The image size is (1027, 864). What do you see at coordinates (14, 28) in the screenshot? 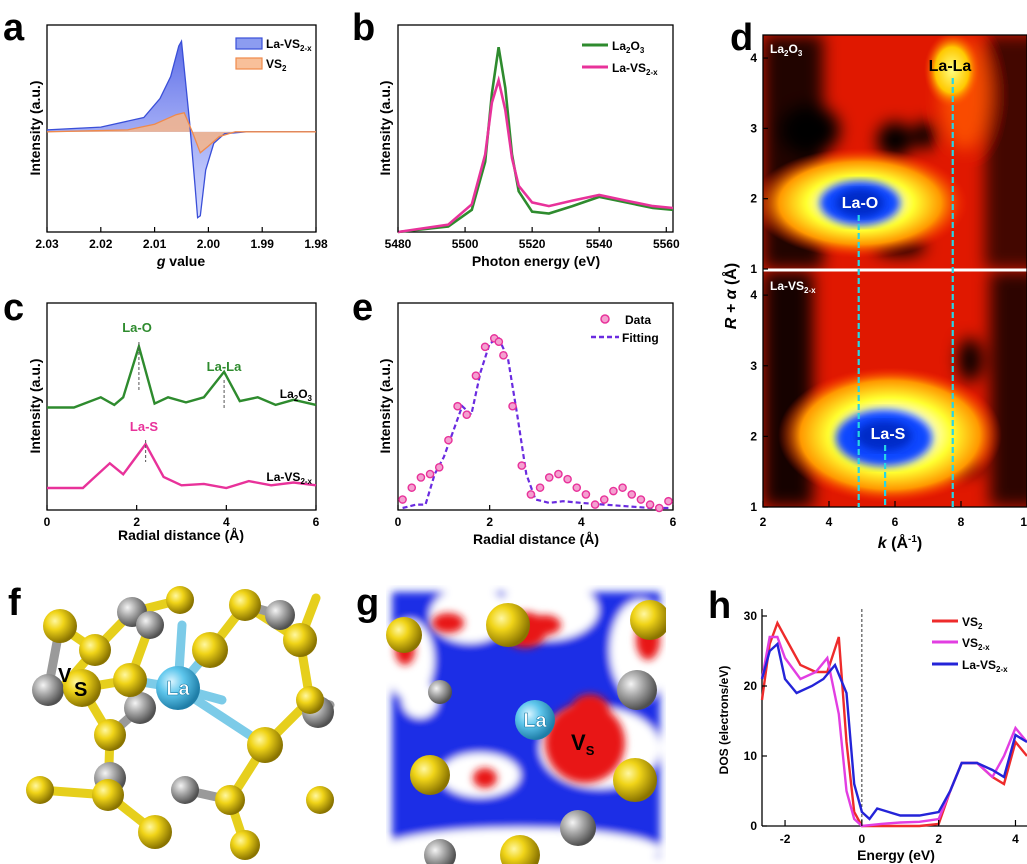
I see `panel-label-a: a` at bounding box center [14, 28].